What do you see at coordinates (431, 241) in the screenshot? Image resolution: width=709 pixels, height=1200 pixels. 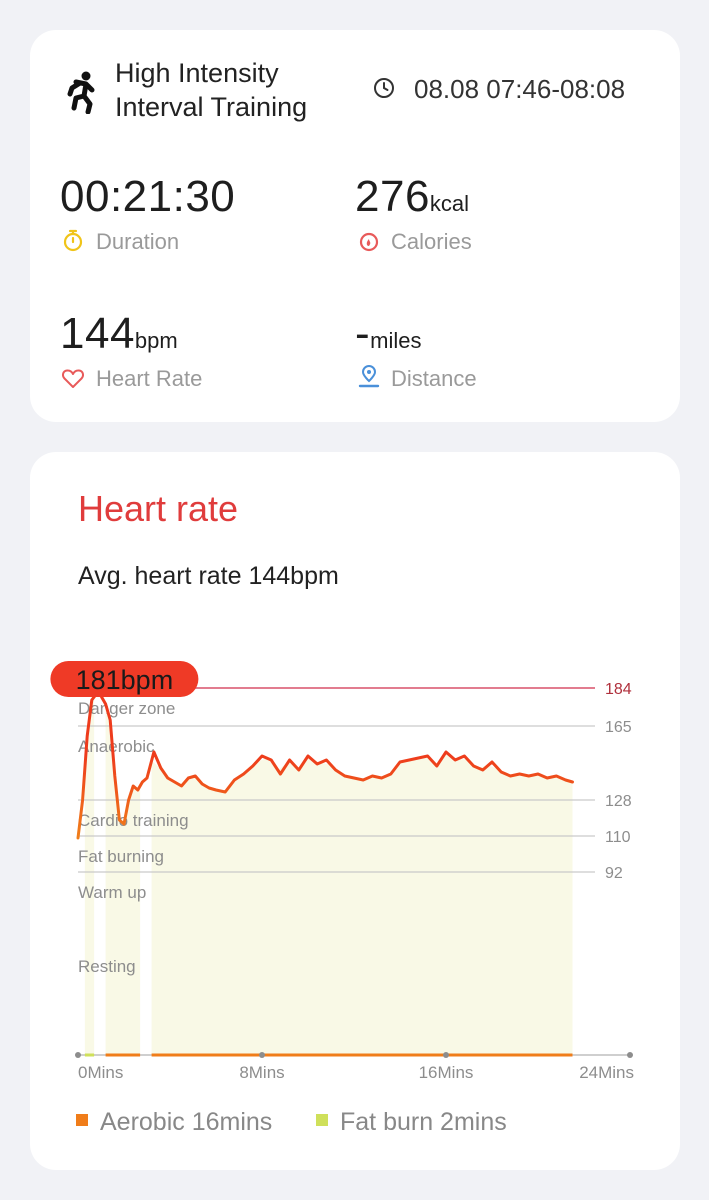 I see `calories-label: Calories` at bounding box center [431, 241].